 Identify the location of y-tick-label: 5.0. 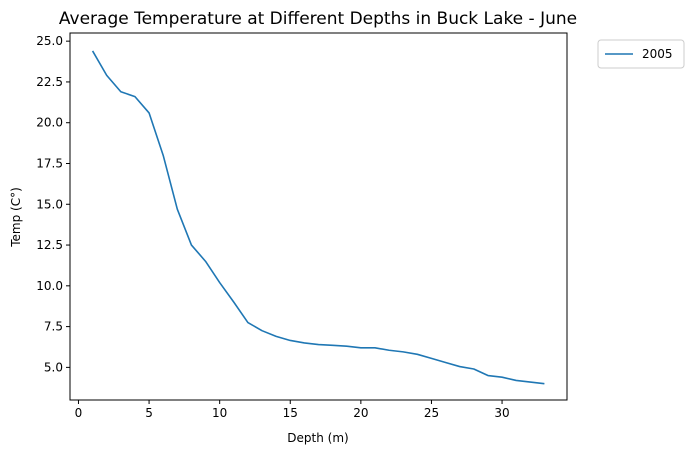
(53, 367).